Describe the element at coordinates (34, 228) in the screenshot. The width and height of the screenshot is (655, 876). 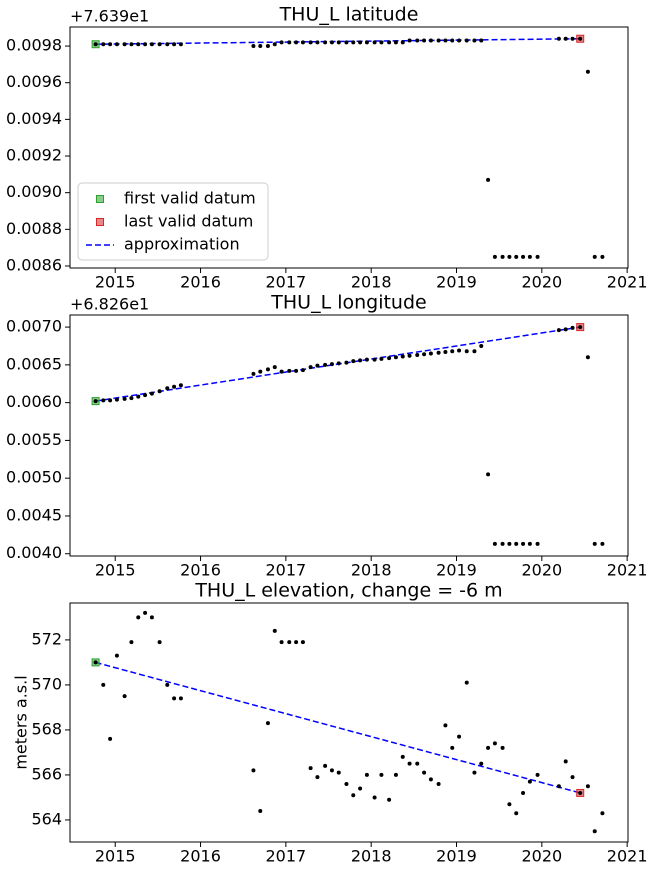
I see `y-tick-label: 0.0088` at that location.